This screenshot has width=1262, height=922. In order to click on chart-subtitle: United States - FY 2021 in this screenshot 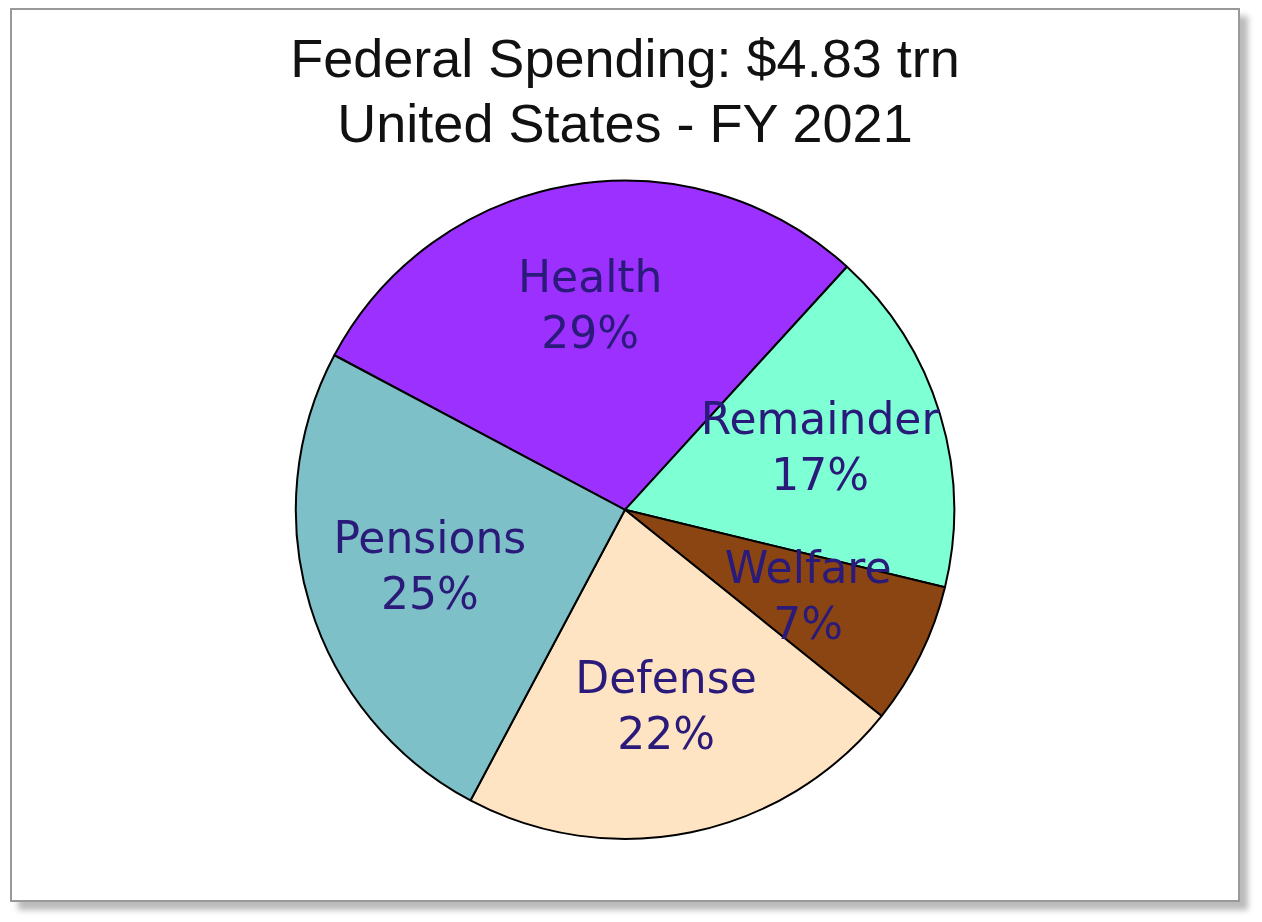, I will do `click(625, 123)`.